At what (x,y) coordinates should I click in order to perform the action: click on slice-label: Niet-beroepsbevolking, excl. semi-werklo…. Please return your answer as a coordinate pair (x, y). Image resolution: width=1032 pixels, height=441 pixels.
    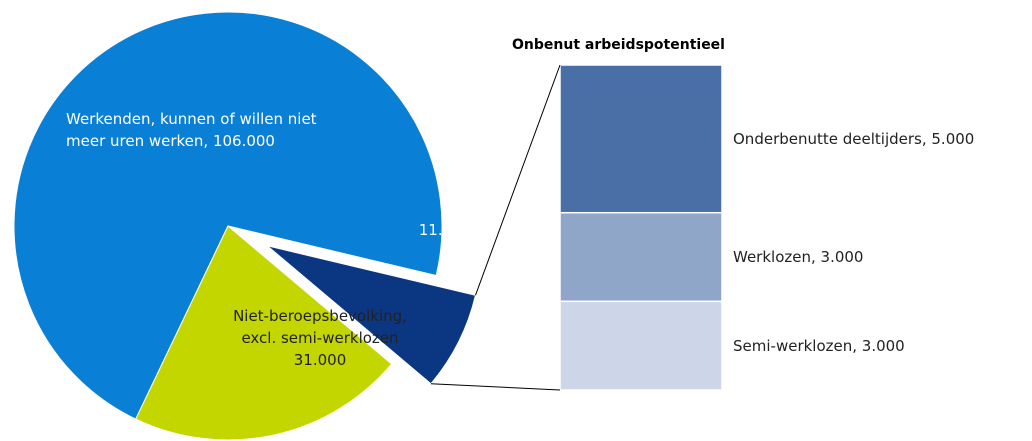
    Looking at the image, I should click on (320, 338).